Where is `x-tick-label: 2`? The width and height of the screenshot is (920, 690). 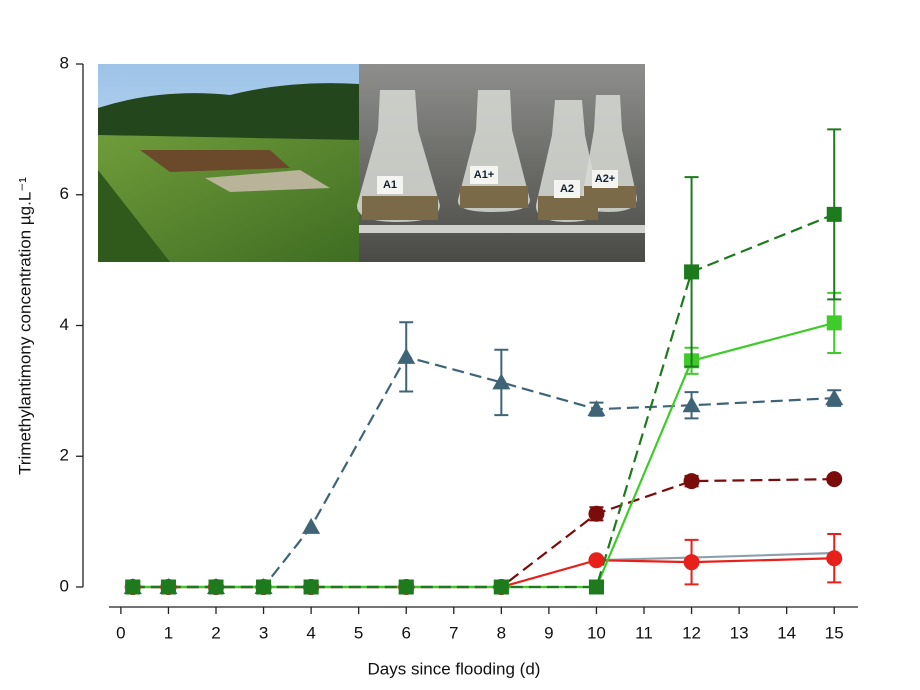 x-tick-label: 2 is located at coordinates (215, 632).